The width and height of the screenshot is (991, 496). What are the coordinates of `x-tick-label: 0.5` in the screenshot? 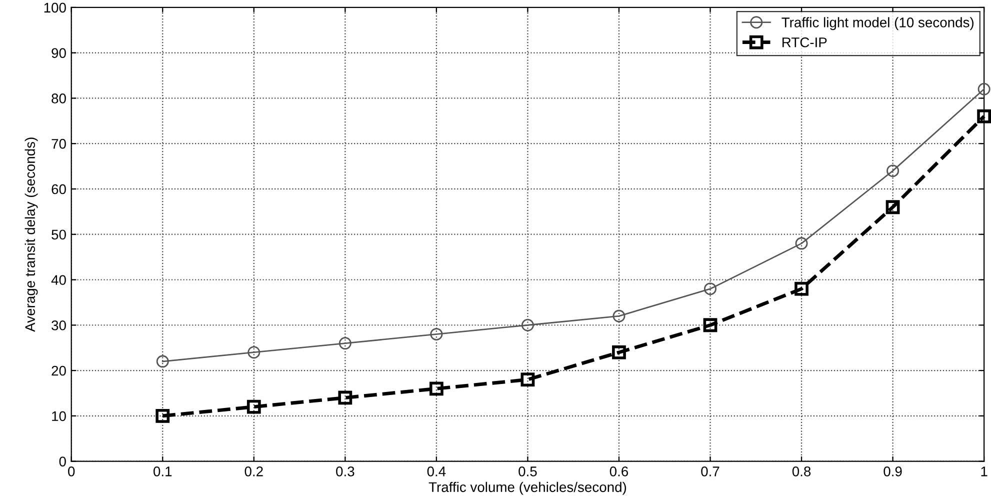 It's located at (527, 471).